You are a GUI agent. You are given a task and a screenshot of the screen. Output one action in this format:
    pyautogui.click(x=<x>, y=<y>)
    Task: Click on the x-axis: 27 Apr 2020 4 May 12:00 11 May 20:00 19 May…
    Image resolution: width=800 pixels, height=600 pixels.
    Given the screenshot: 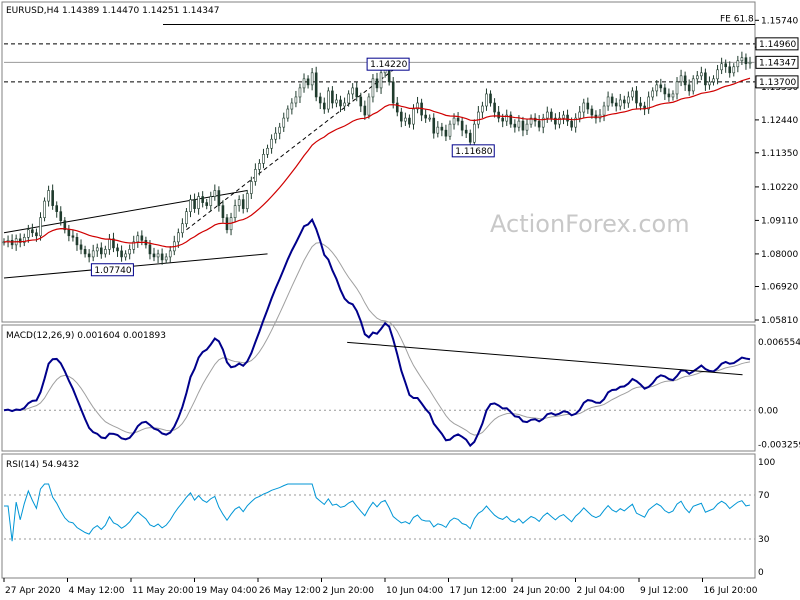 What is the action you would take?
    pyautogui.click(x=380, y=587)
    